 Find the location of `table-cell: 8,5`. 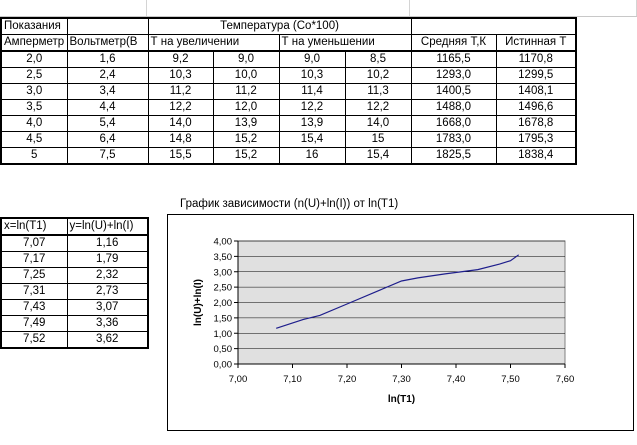

table-cell: 8,5 is located at coordinates (378, 59).